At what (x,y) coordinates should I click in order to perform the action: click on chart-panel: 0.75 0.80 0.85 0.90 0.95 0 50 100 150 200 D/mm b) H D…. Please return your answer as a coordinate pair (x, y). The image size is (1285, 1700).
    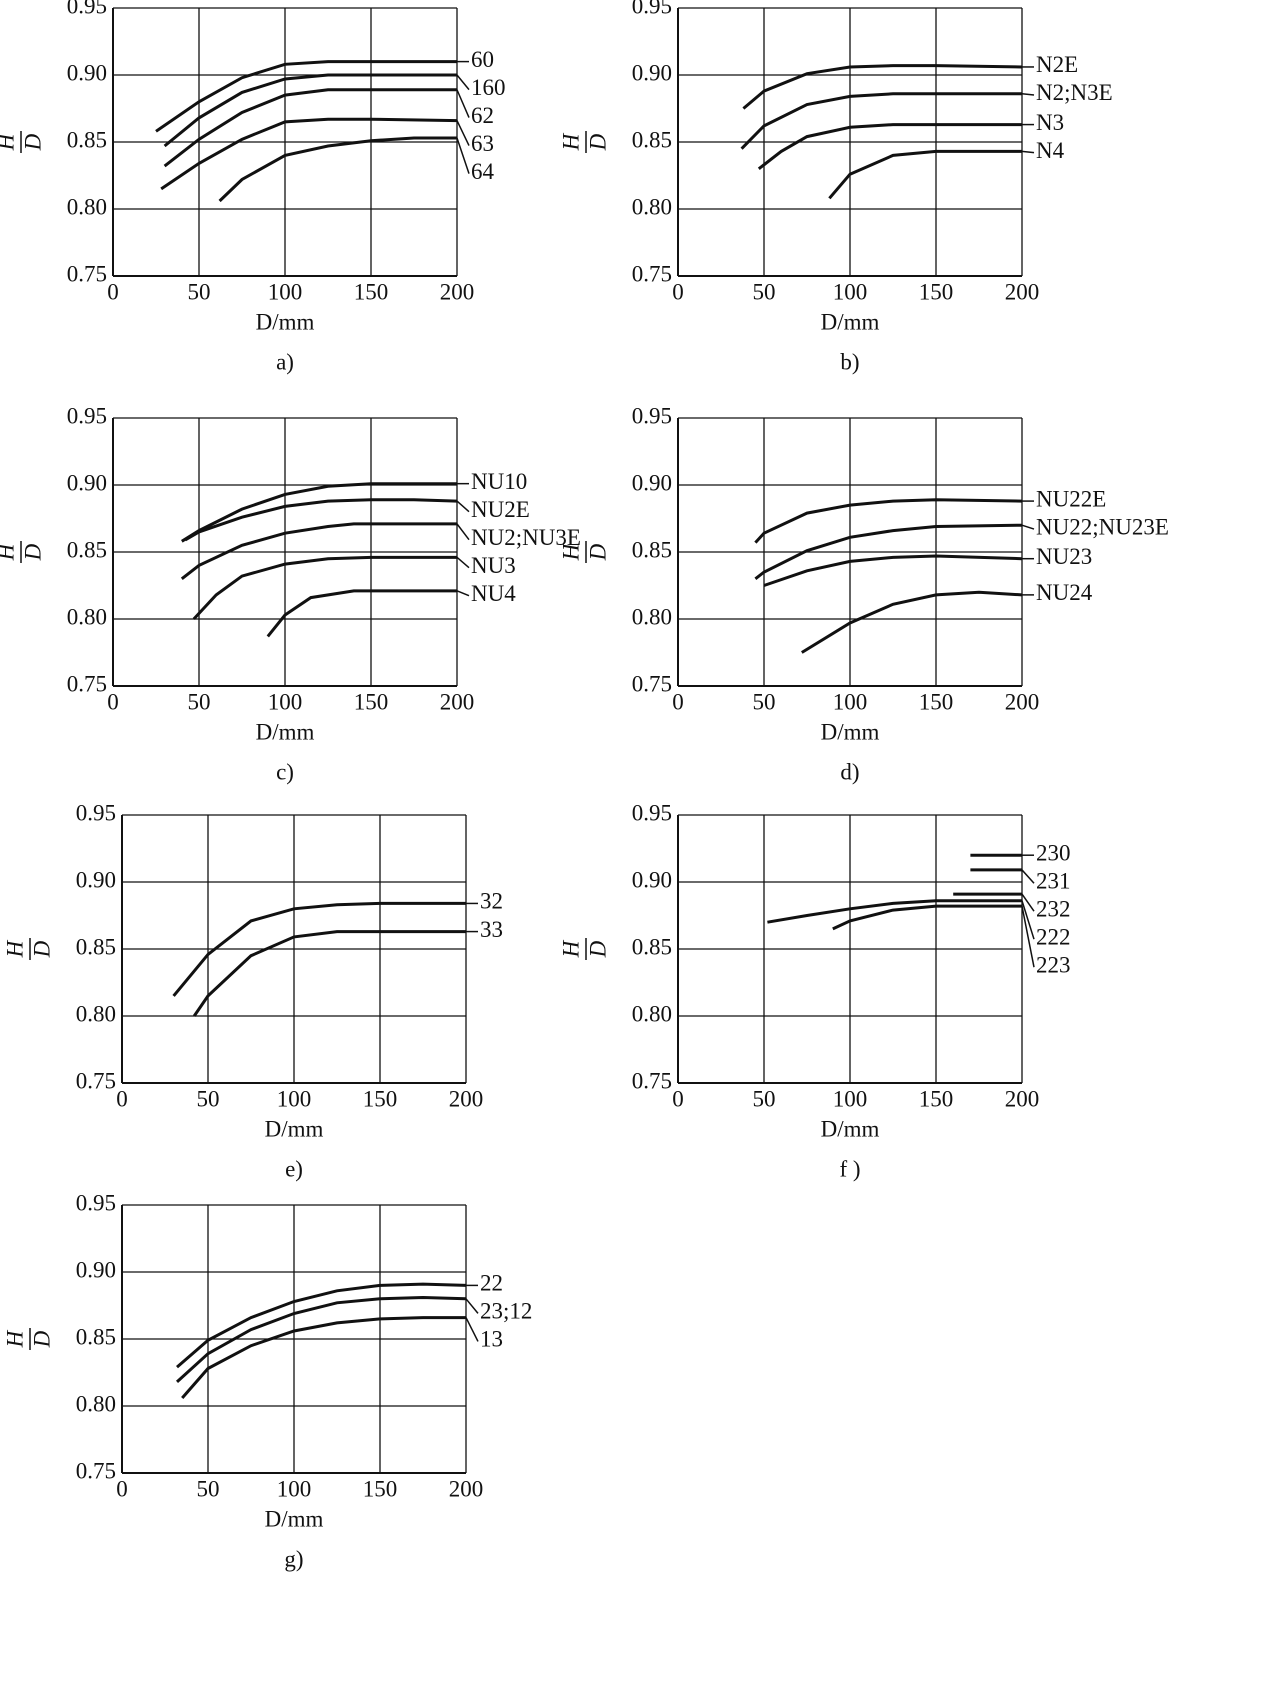
    Looking at the image, I should click on (835, 187).